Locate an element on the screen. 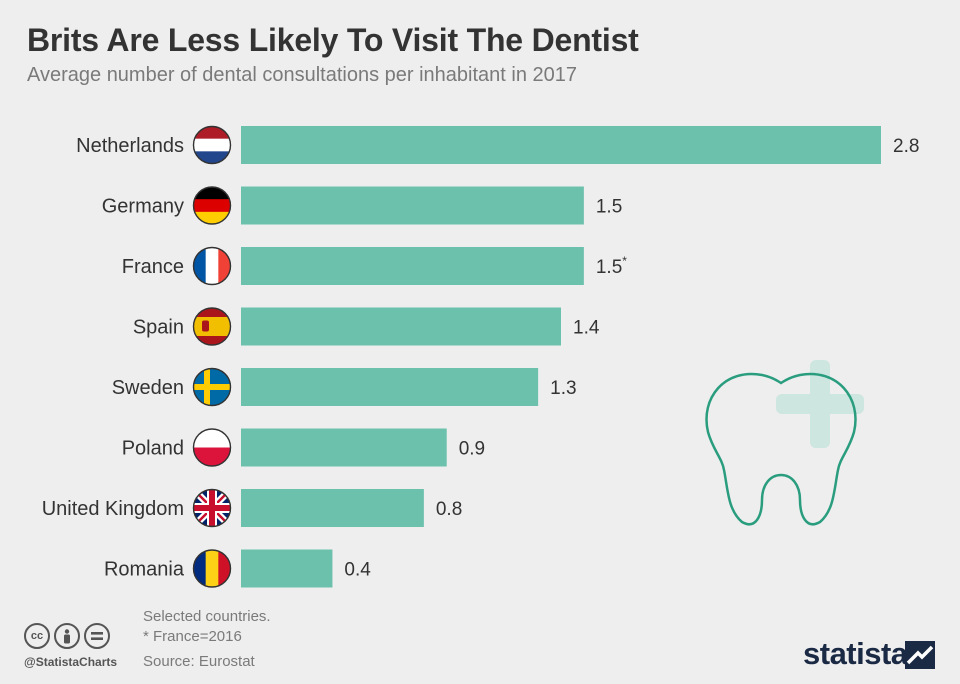 The height and width of the screenshot is (684, 960). attribution-icon is located at coordinates (67, 636).